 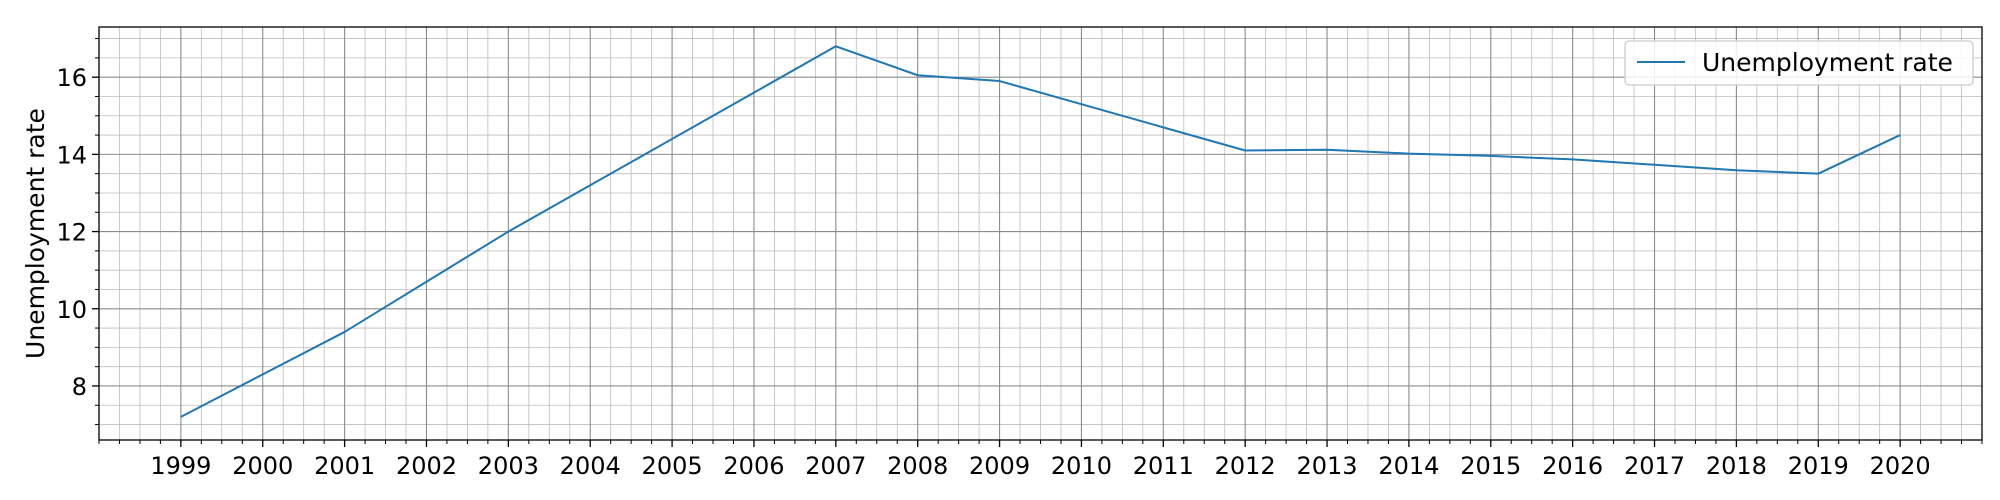 What do you see at coordinates (1818, 466) in the screenshot?
I see `x-tick-label: 2019` at bounding box center [1818, 466].